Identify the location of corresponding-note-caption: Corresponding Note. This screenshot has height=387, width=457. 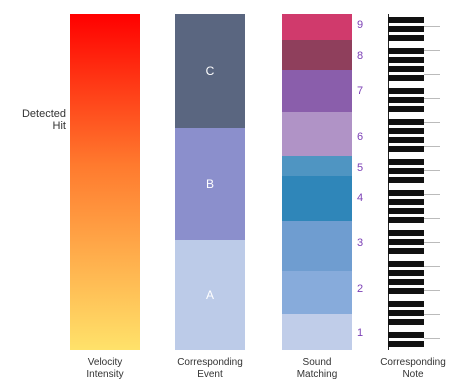
(413, 369).